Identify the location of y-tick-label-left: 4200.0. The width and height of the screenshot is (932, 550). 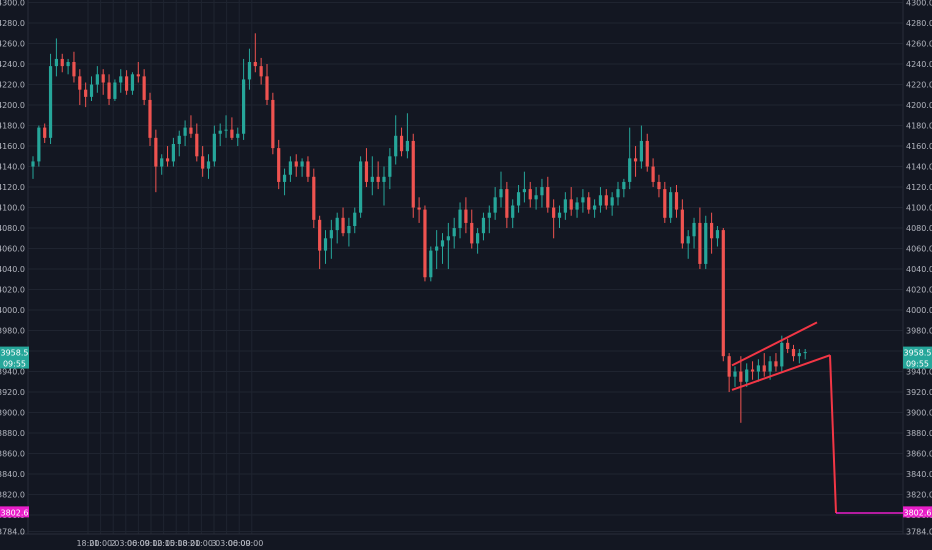
(12, 105).